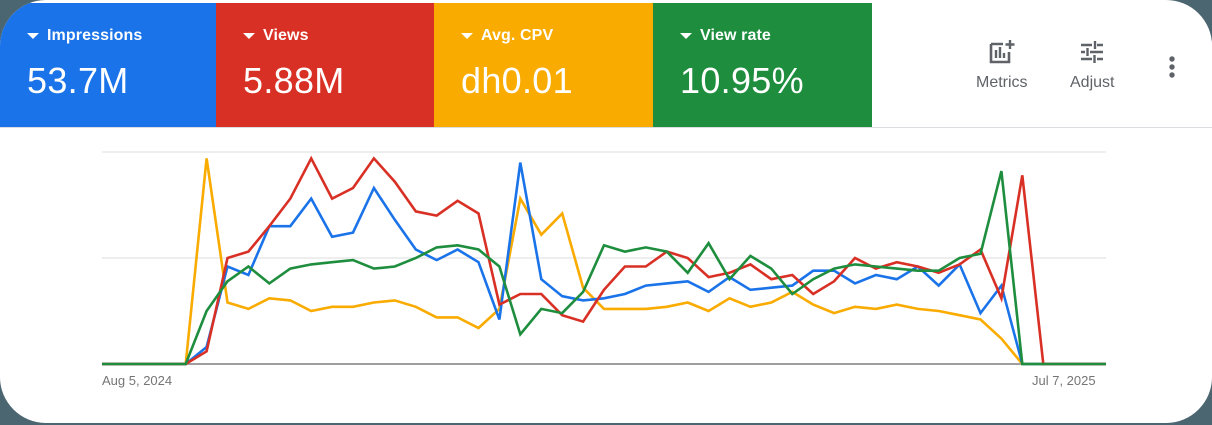  Describe the element at coordinates (1002, 65) in the screenshot. I see `metrics-button: Metrics` at that location.